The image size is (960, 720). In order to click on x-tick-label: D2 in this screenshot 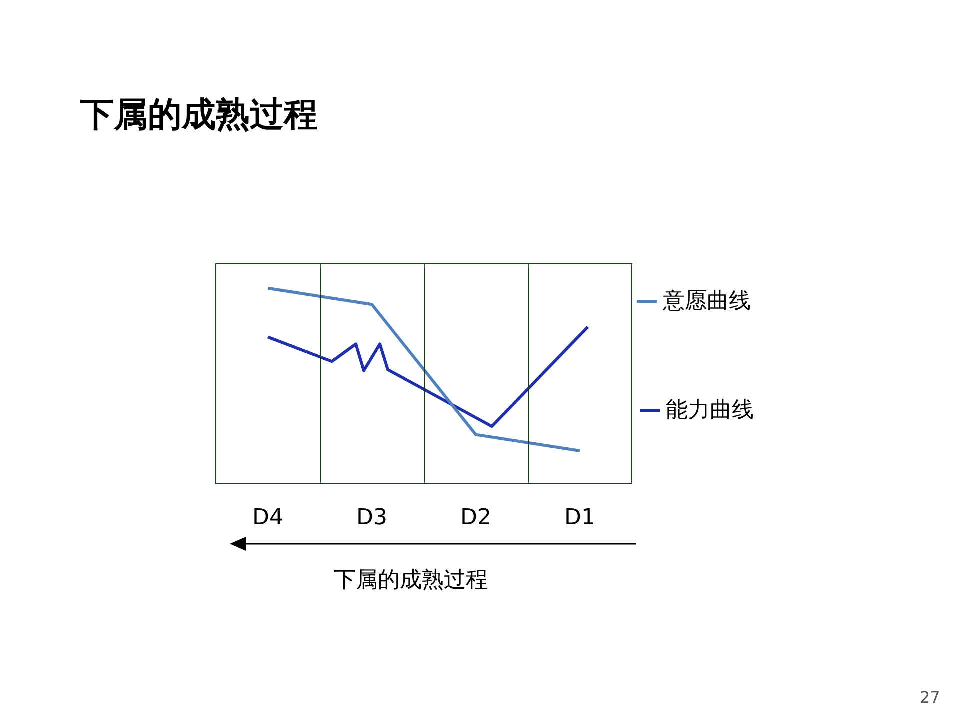, I will do `click(476, 518)`.